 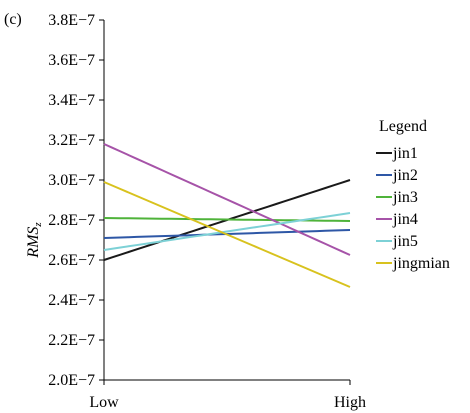 I want to click on y-tick-label: 2.0E−7, so click(x=71, y=380).